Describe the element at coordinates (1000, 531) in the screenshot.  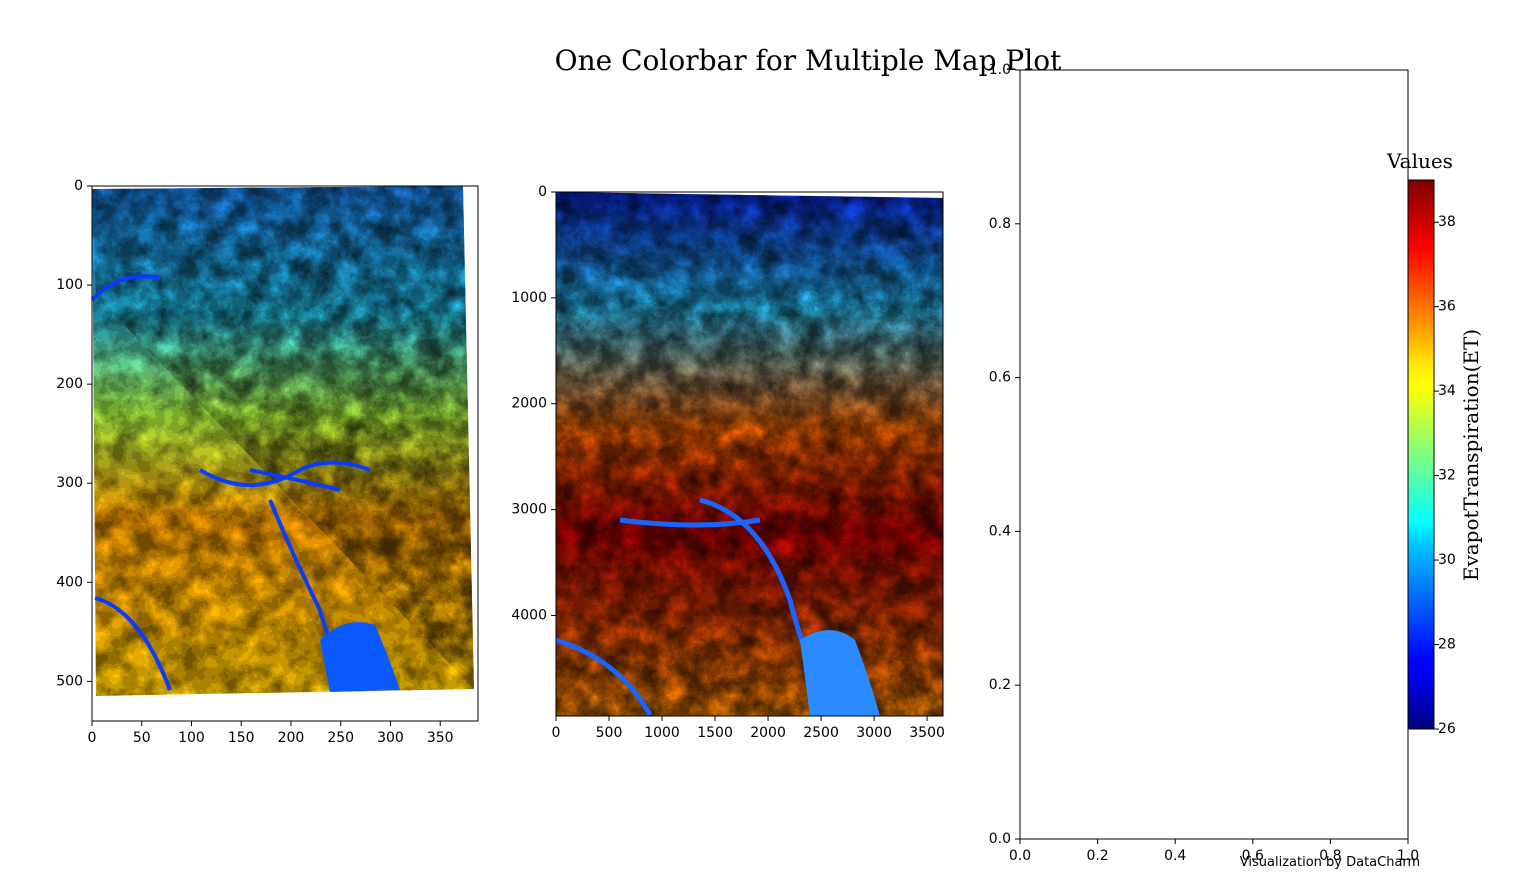
I see `empty-axes-ytick-label: 0.4` at that location.